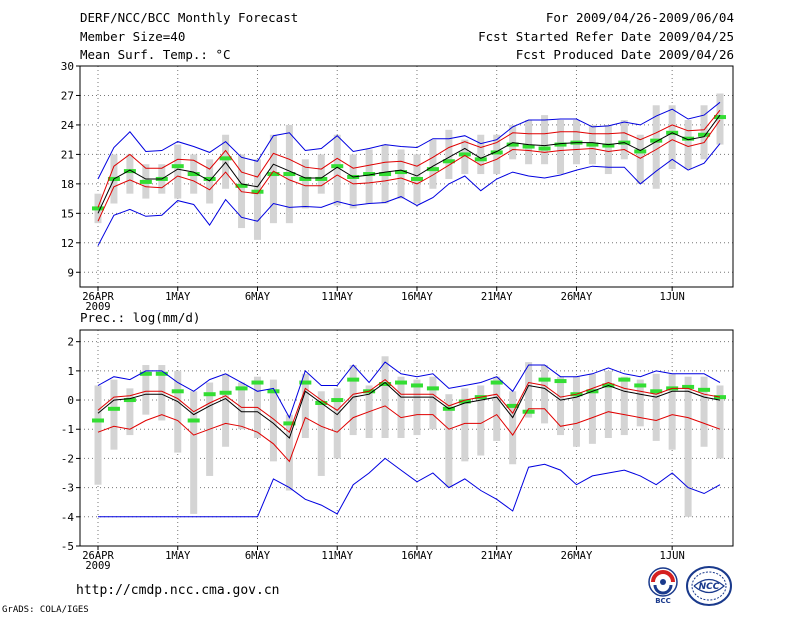 The image size is (800, 618). I want to click on y-tick-label: 21, so click(67, 154).